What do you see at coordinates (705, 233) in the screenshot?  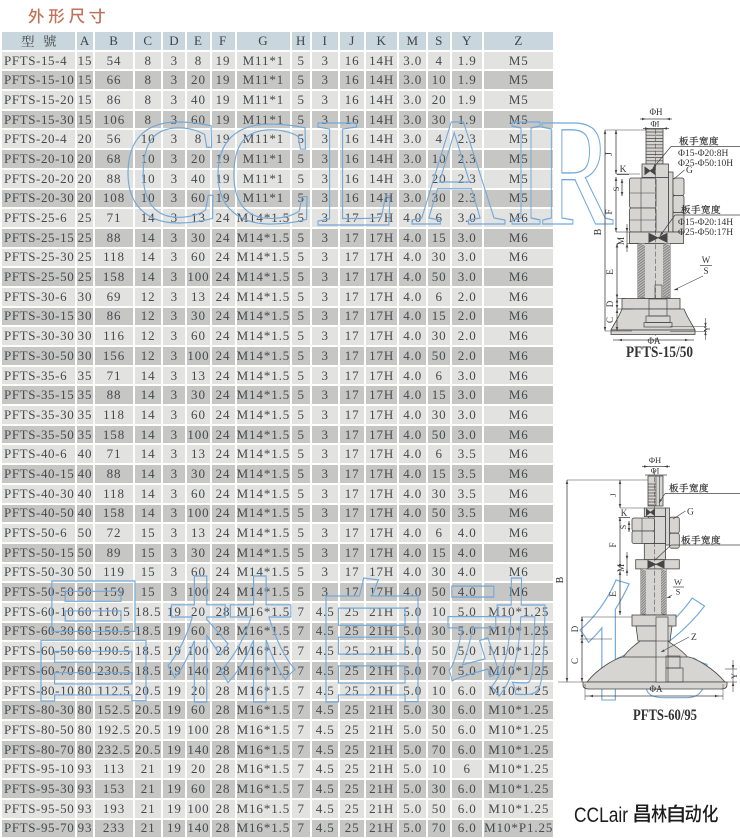 I see `svg-text: Φ25-Φ50:17H` at bounding box center [705, 233].